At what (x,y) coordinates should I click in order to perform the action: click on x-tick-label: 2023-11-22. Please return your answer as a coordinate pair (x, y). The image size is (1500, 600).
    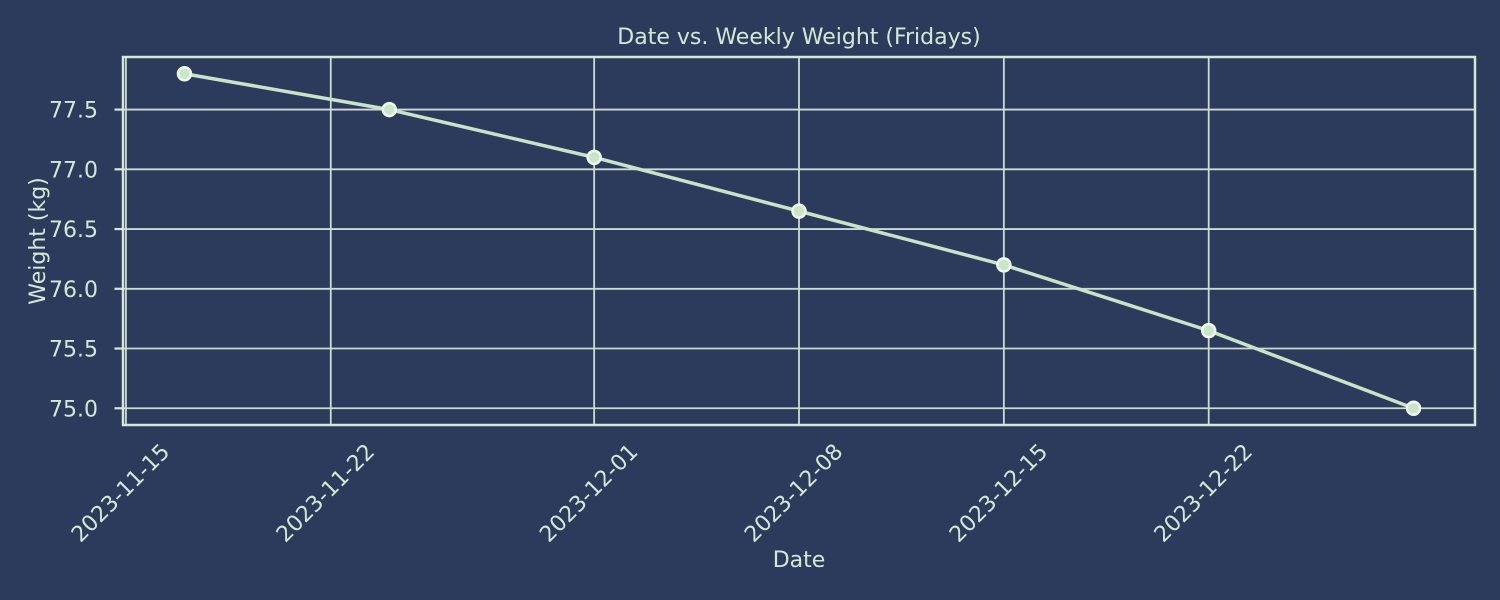
    Looking at the image, I should click on (326, 494).